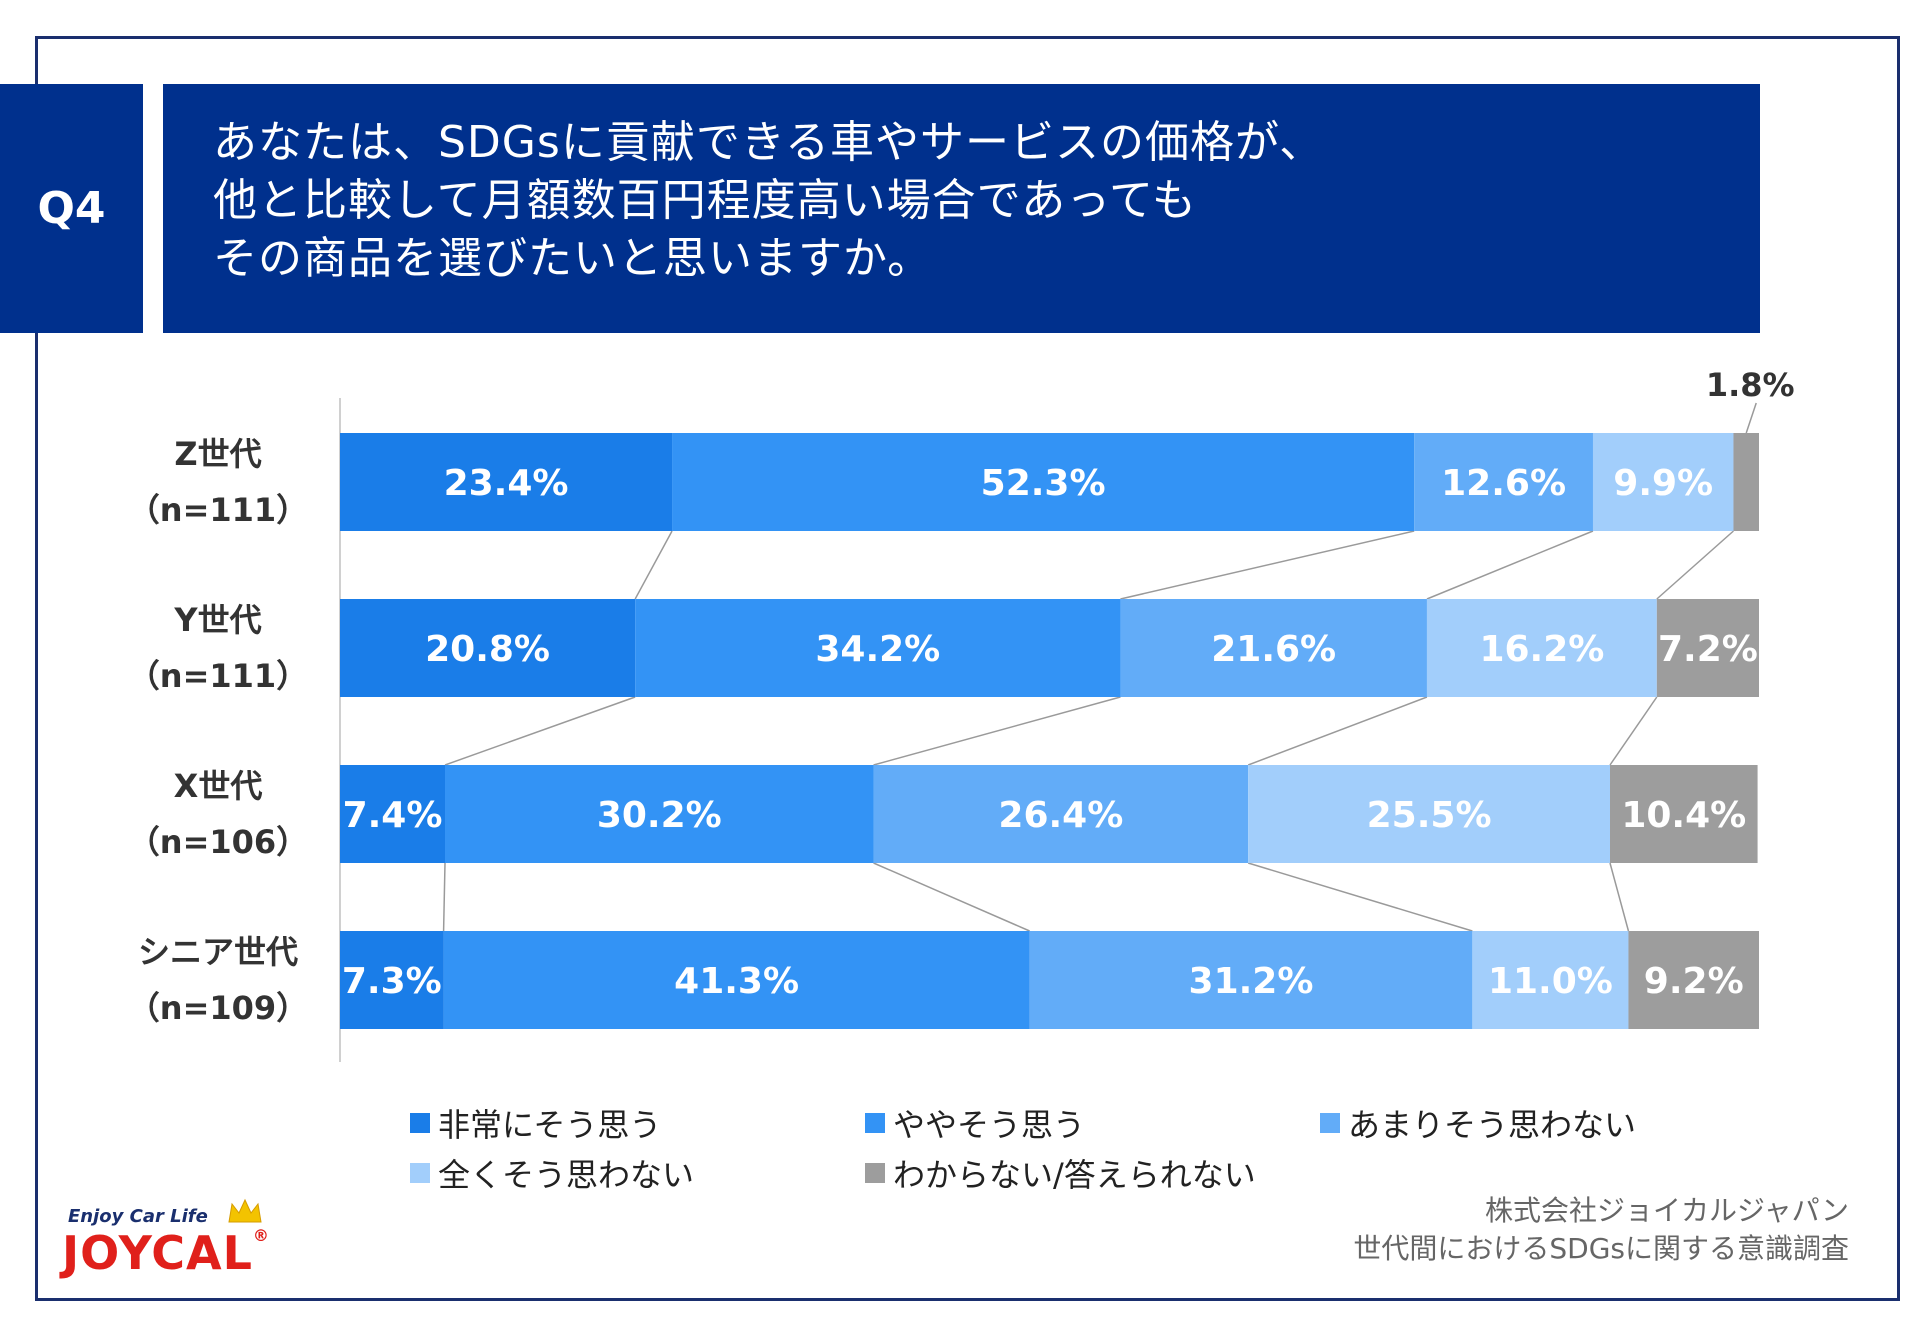  Describe the element at coordinates (218, 952) in the screenshot. I see `category-label: シニア世代` at that location.